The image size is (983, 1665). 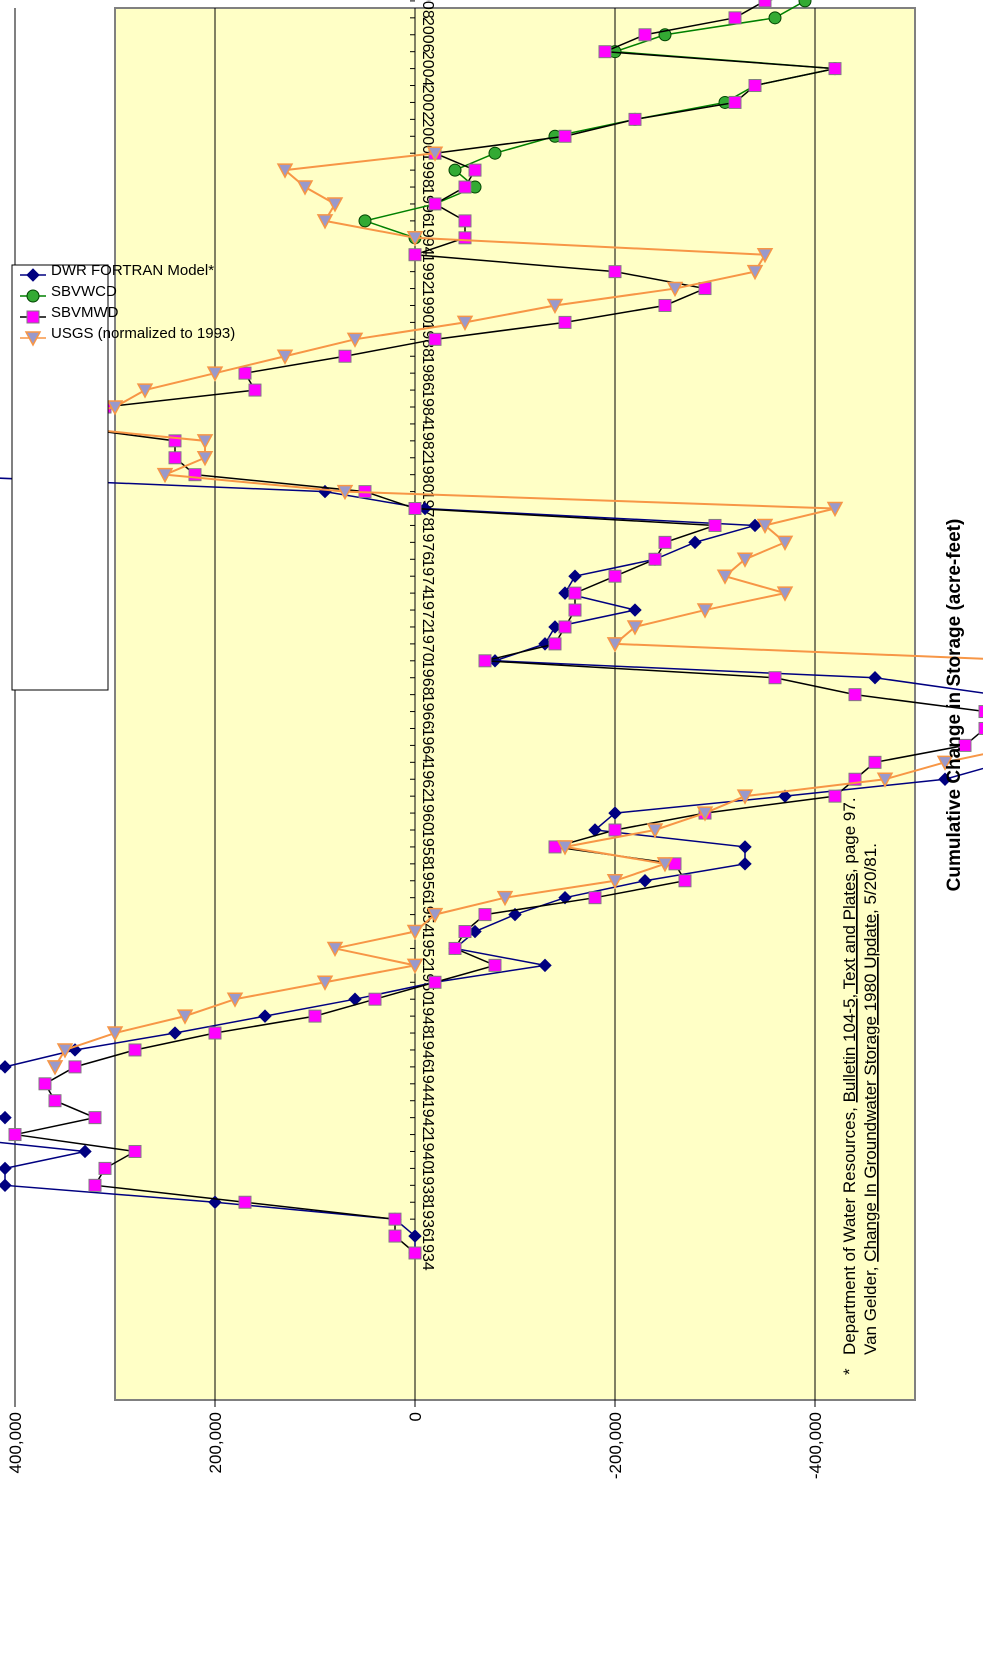 What do you see at coordinates (815, 1445) in the screenshot?
I see `y-tick-label: -400,000` at bounding box center [815, 1445].